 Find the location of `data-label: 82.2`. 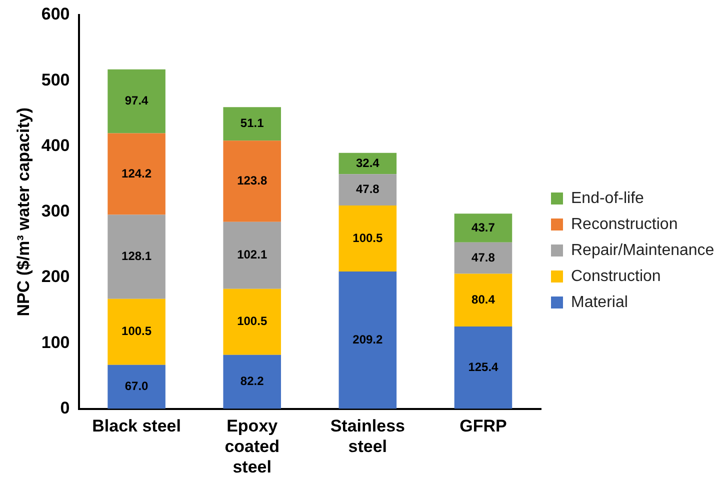

data-label: 82.2 is located at coordinates (252, 381).